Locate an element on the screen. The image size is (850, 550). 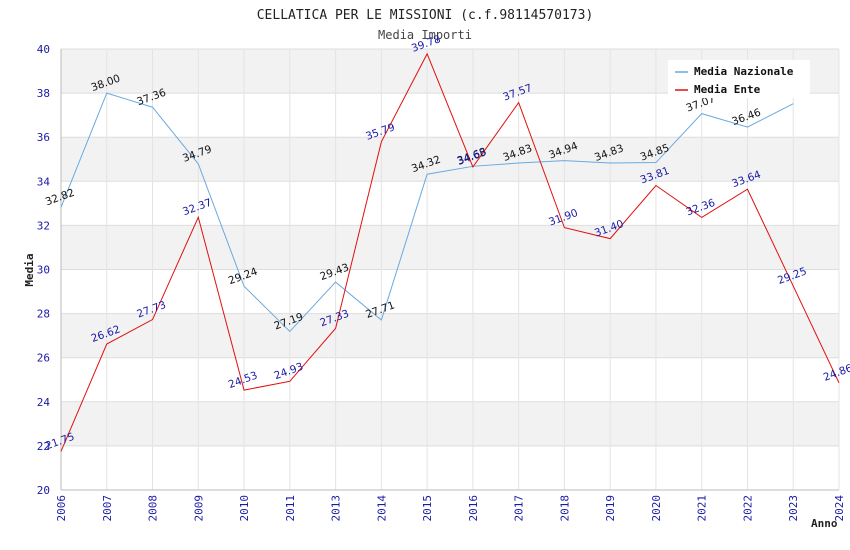
data-label-ente: 24.93 is located at coordinates (289, 372).